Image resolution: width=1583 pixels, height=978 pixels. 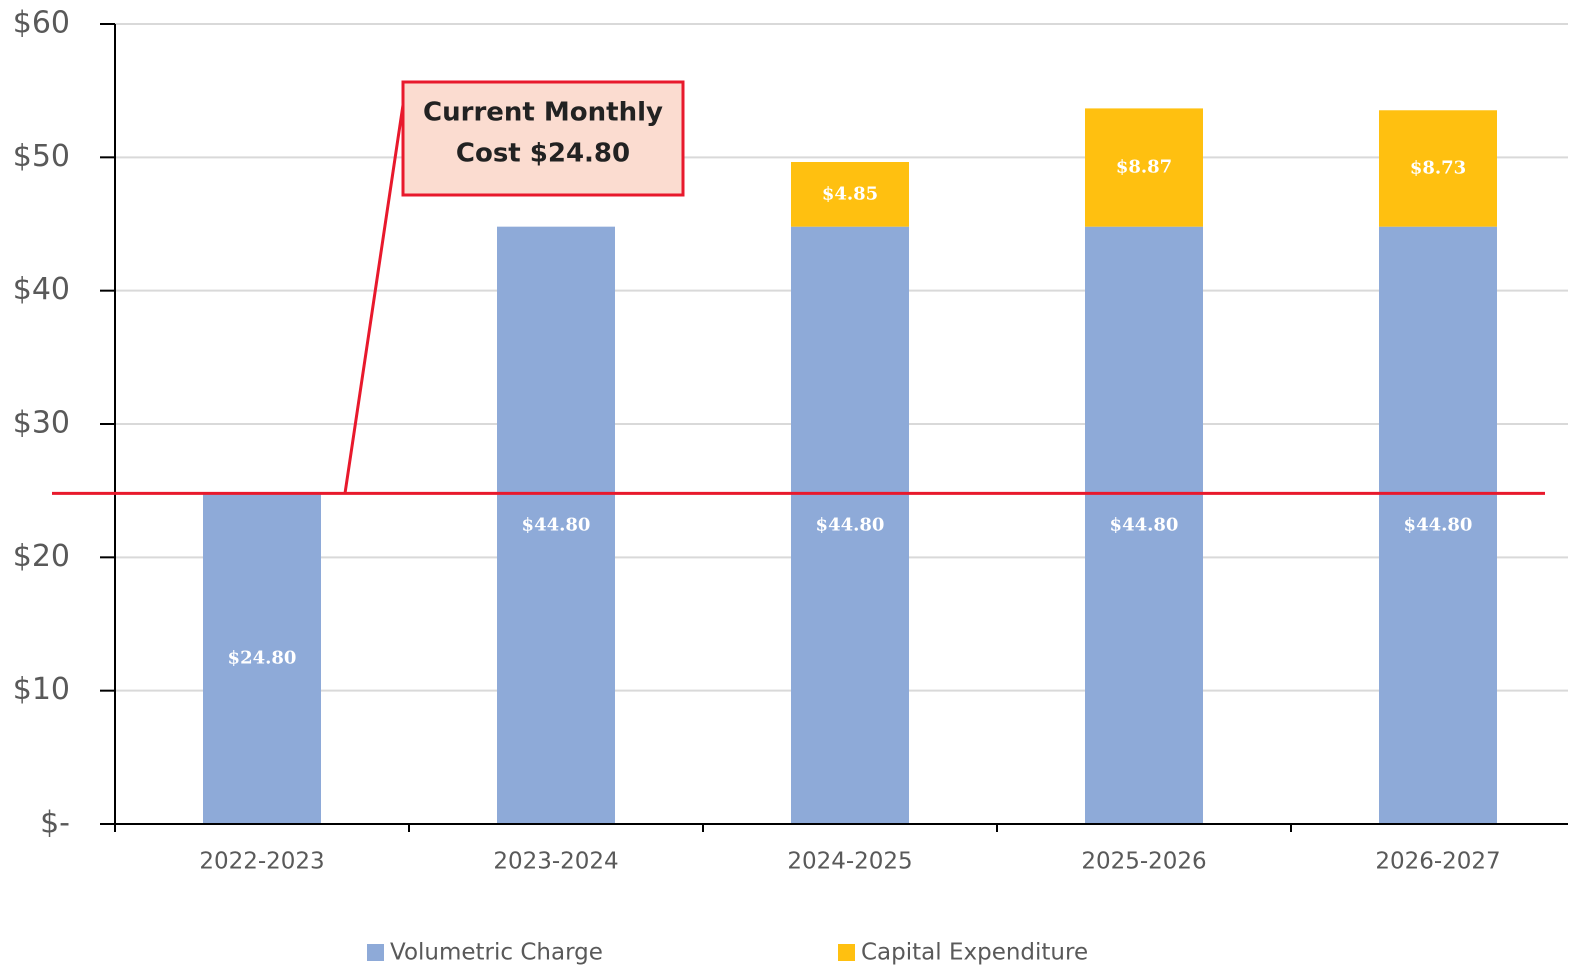 I want to click on legend-label: Capital Expenditure, so click(x=974, y=953).